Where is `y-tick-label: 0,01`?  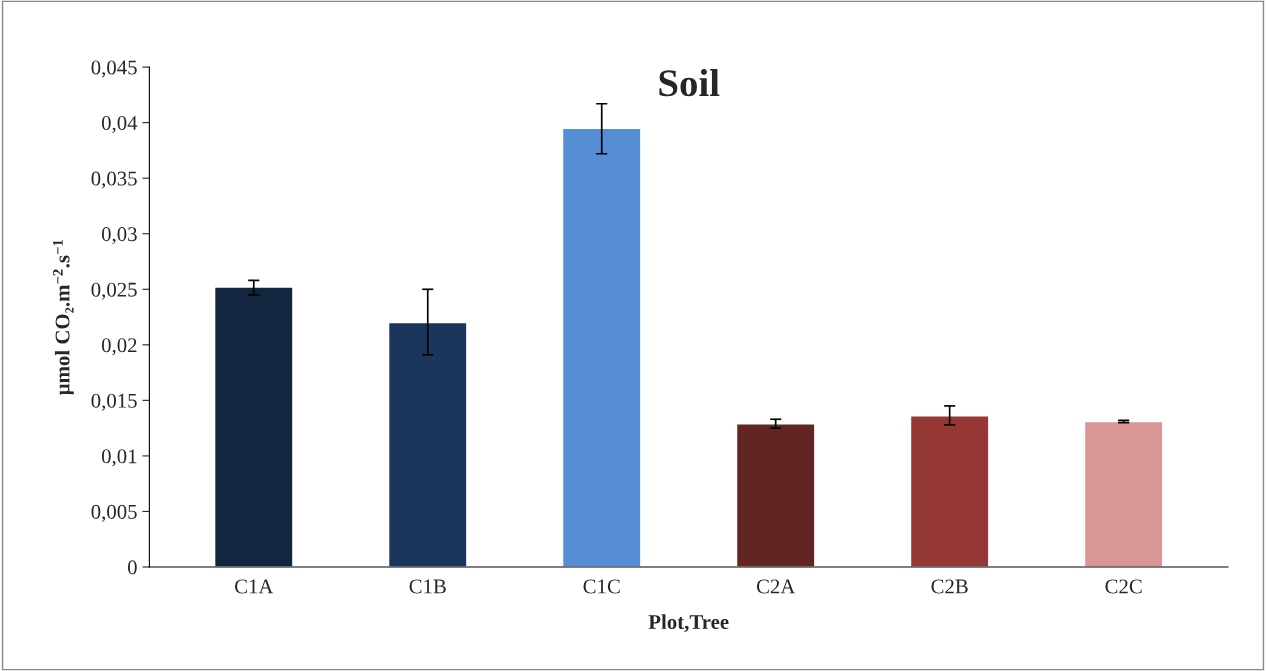 y-tick-label: 0,01 is located at coordinates (119, 458).